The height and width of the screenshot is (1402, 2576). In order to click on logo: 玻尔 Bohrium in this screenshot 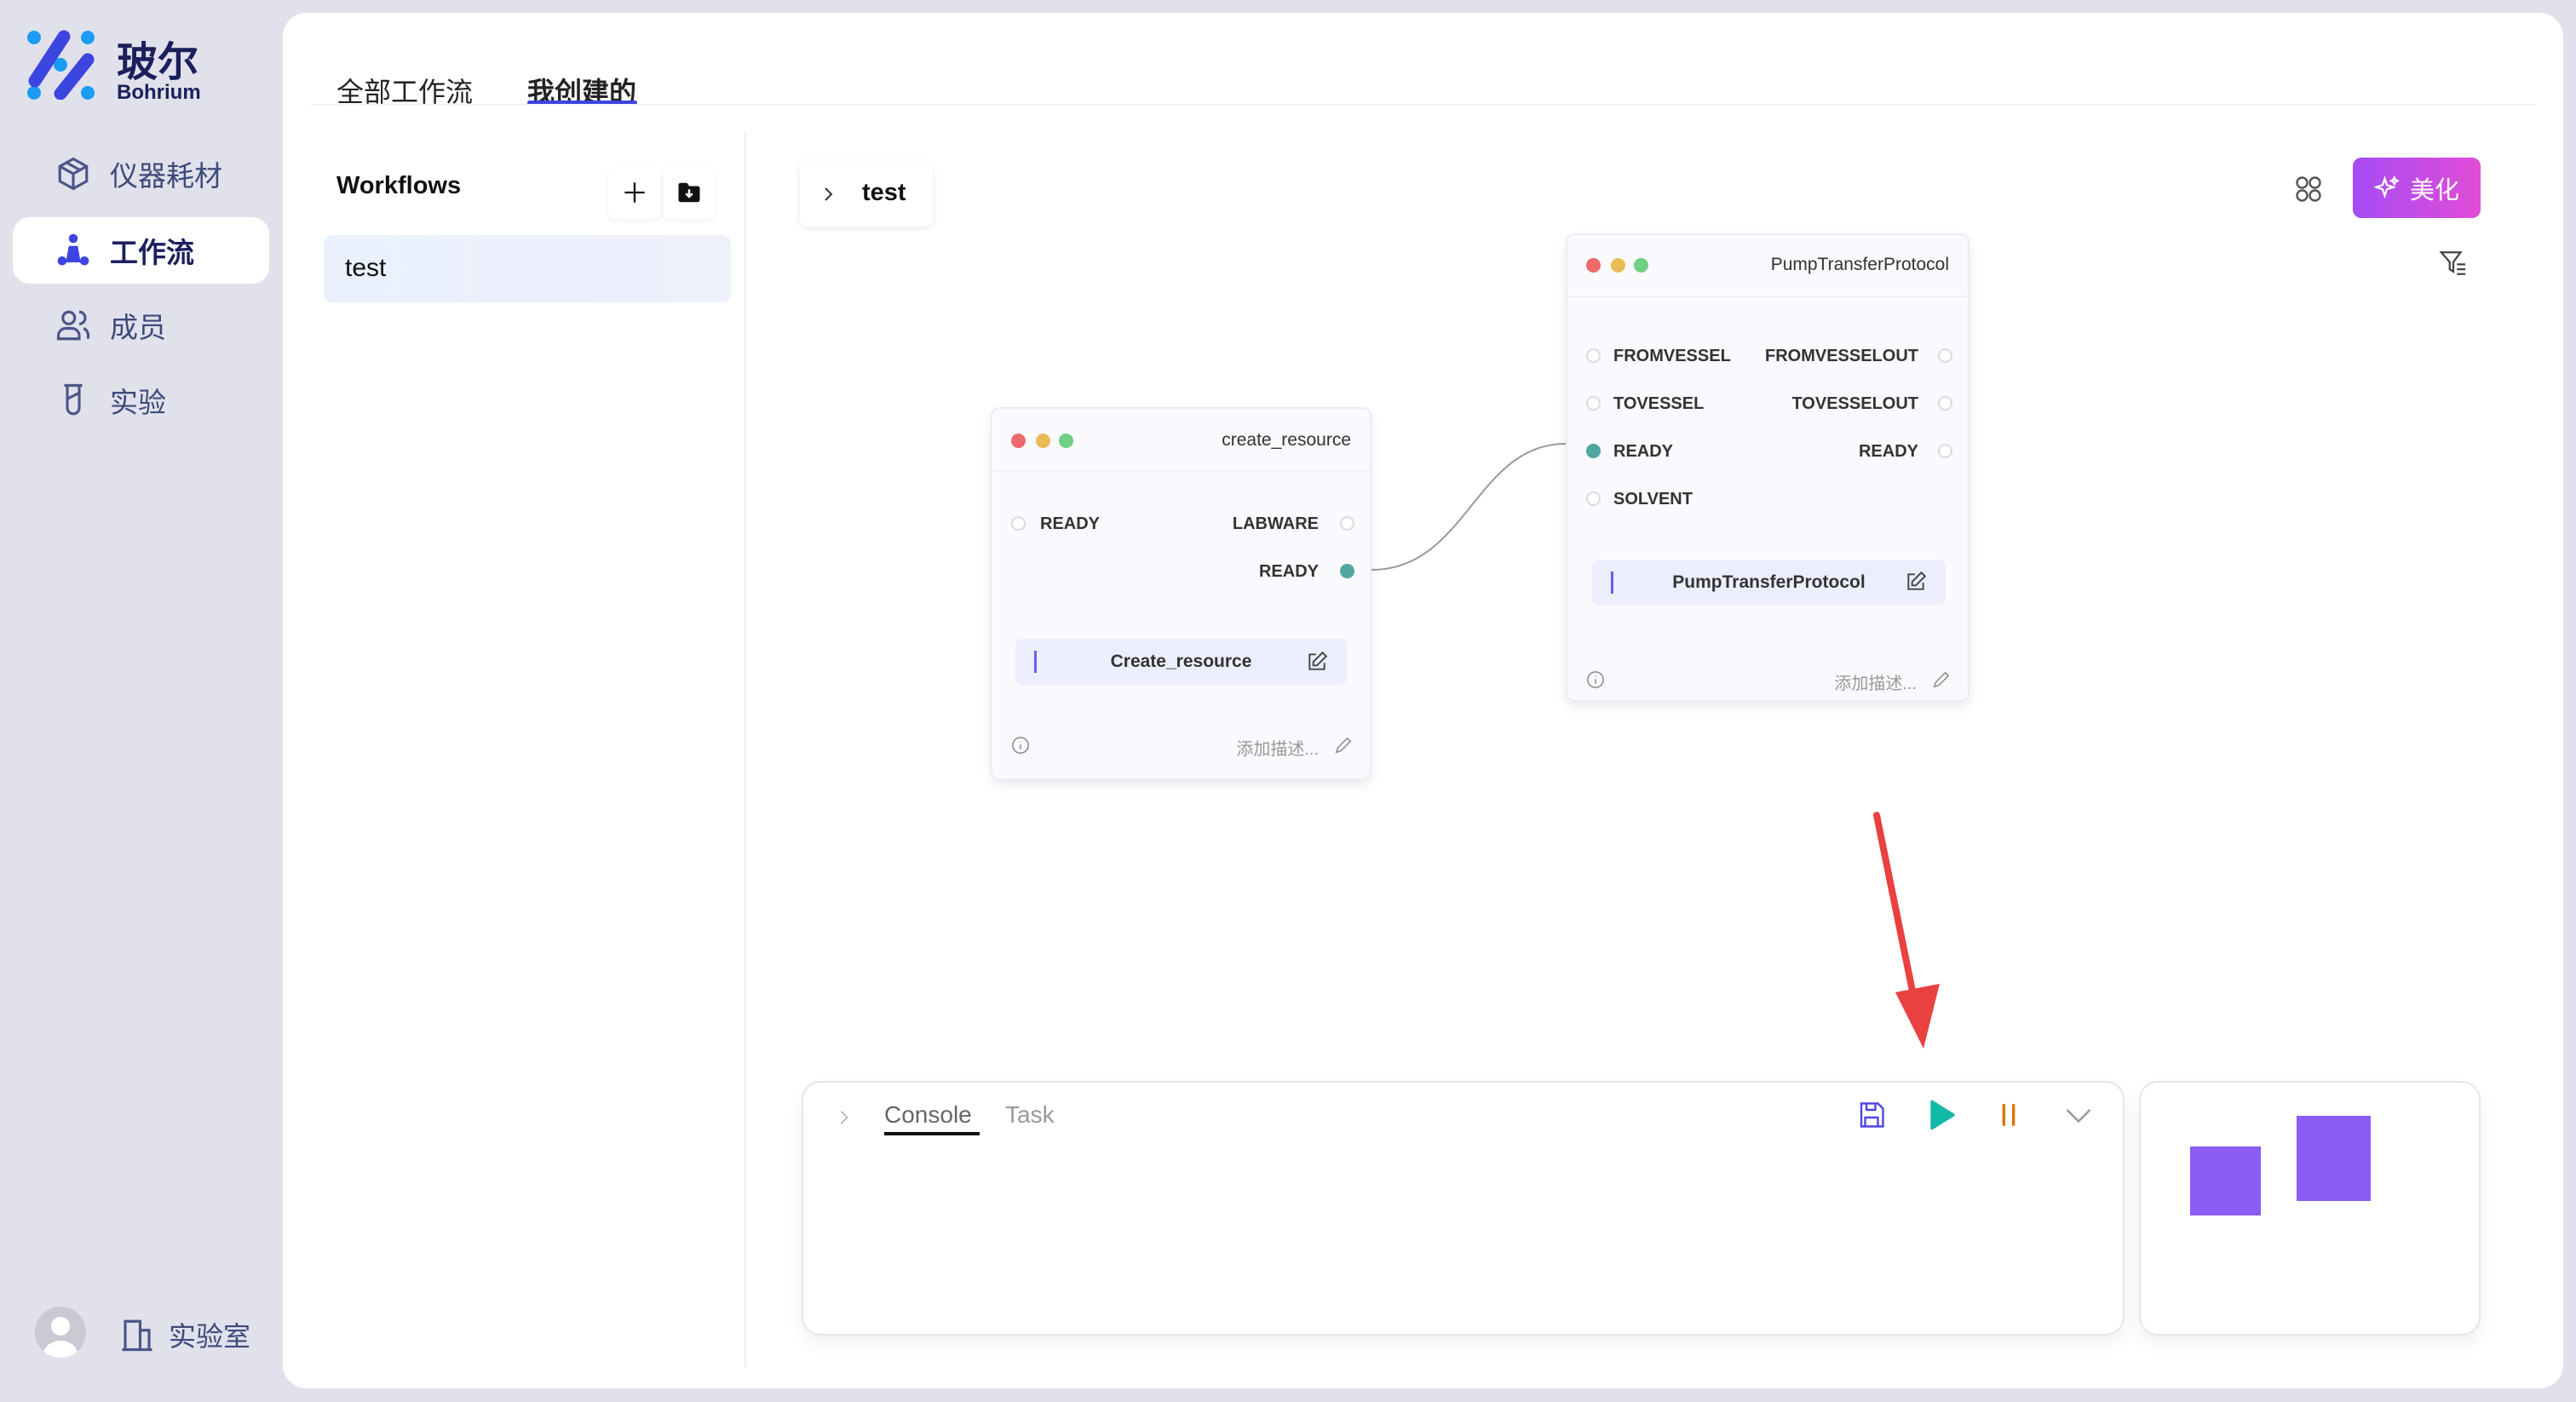, I will do `click(120, 68)`.